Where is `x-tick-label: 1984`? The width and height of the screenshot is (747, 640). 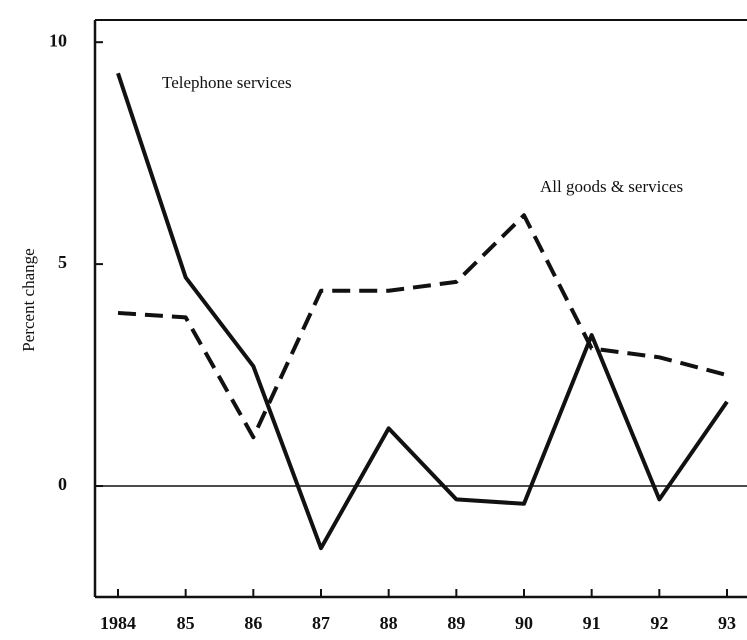
x-tick-label: 1984 is located at coordinates (118, 623).